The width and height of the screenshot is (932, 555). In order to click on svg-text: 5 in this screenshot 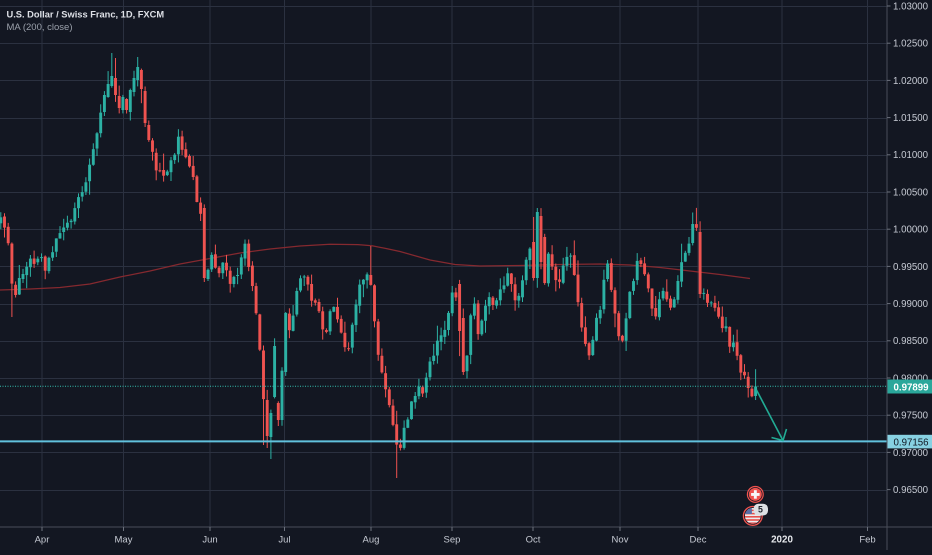, I will do `click(760, 510)`.